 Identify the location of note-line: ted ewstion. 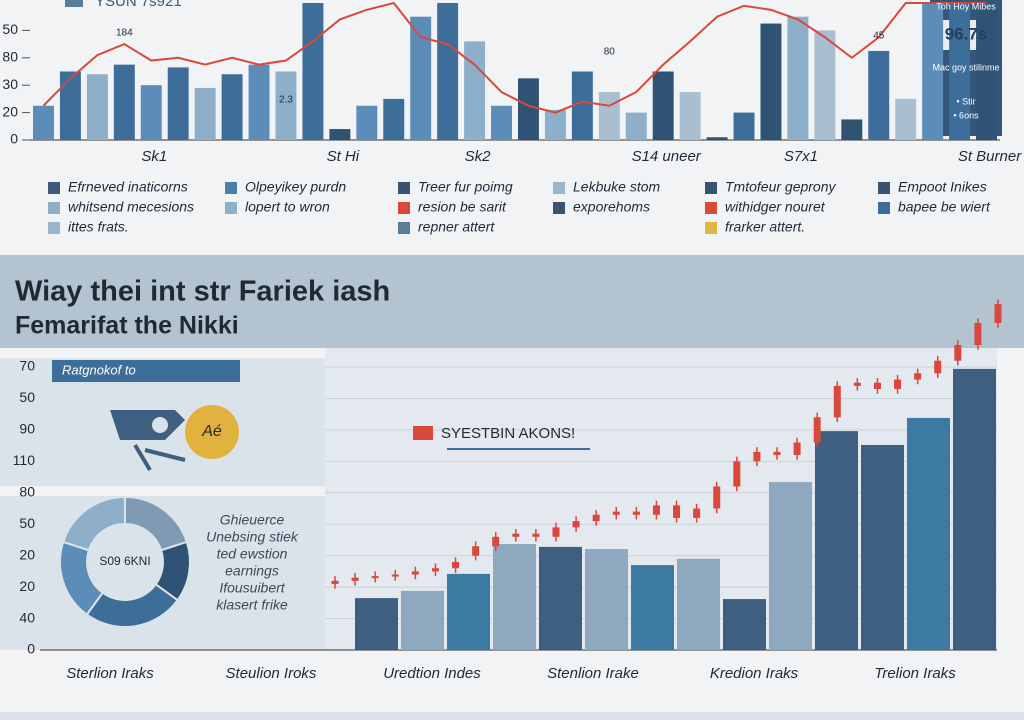
(252, 554).